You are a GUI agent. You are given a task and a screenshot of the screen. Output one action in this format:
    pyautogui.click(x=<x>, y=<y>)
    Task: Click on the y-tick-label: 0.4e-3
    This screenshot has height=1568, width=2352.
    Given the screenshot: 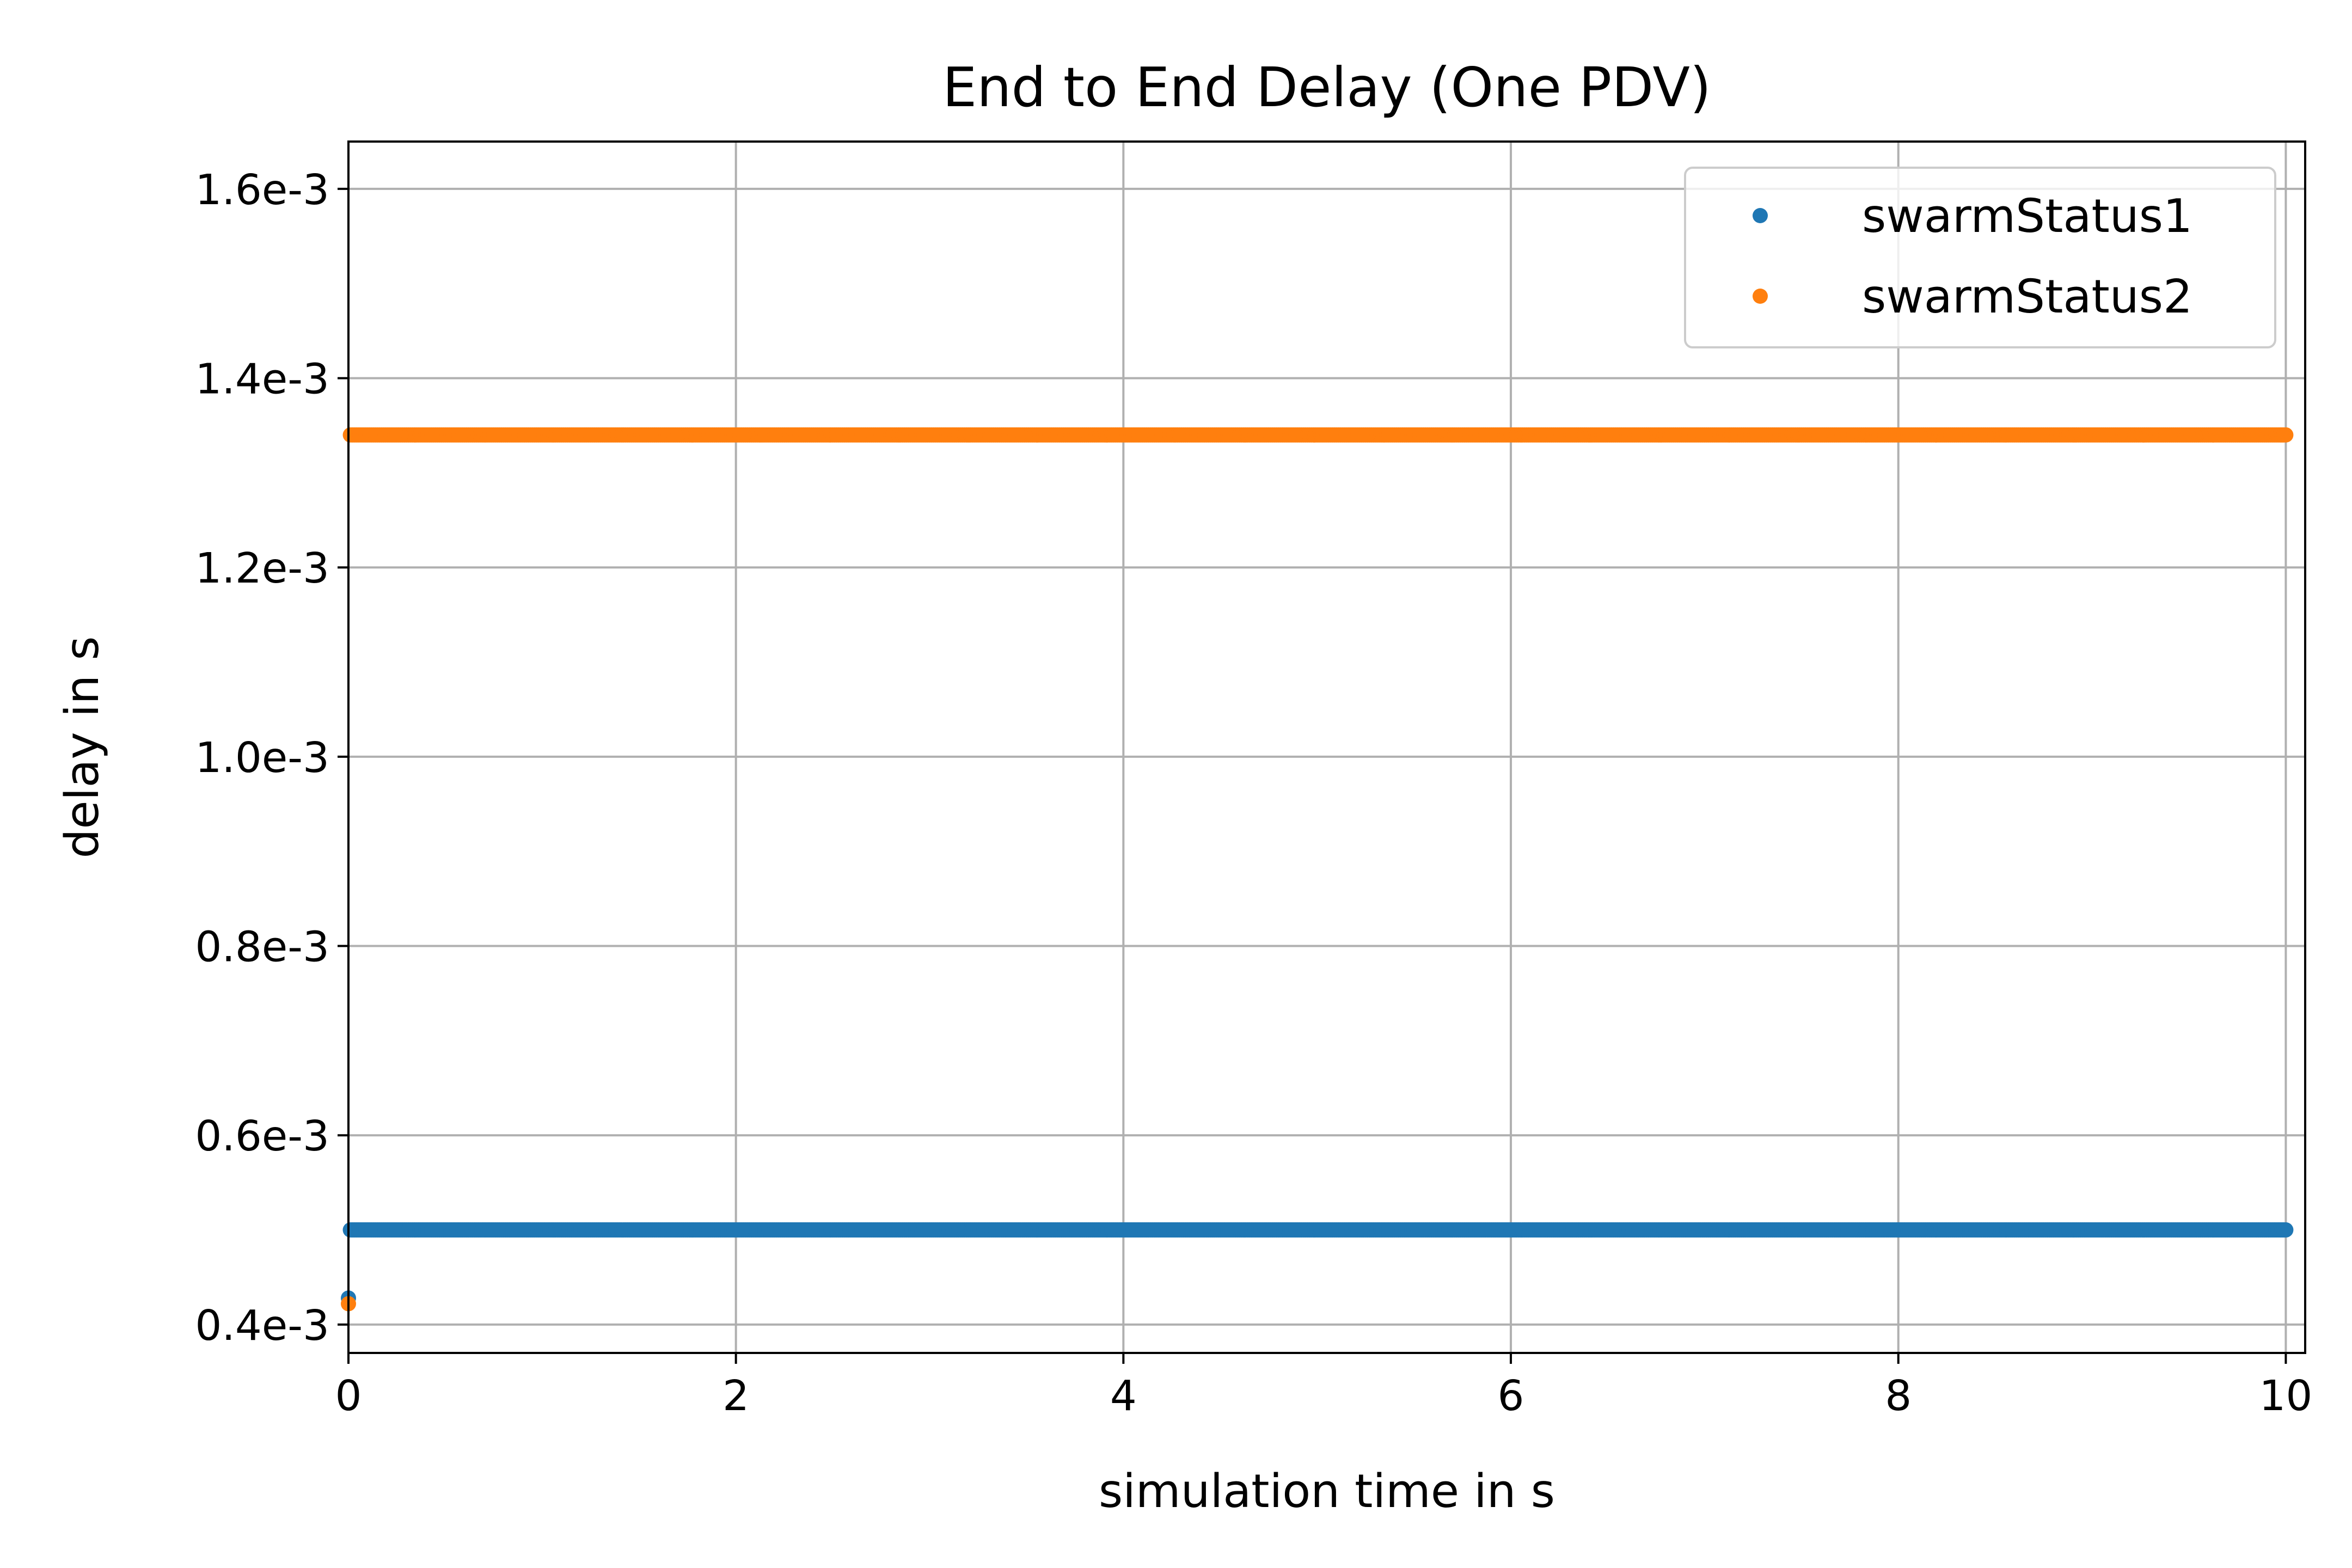 What is the action you would take?
    pyautogui.click(x=262, y=1326)
    